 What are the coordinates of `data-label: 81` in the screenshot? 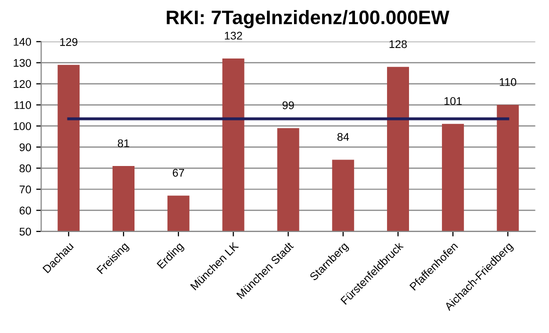 It's located at (124, 143).